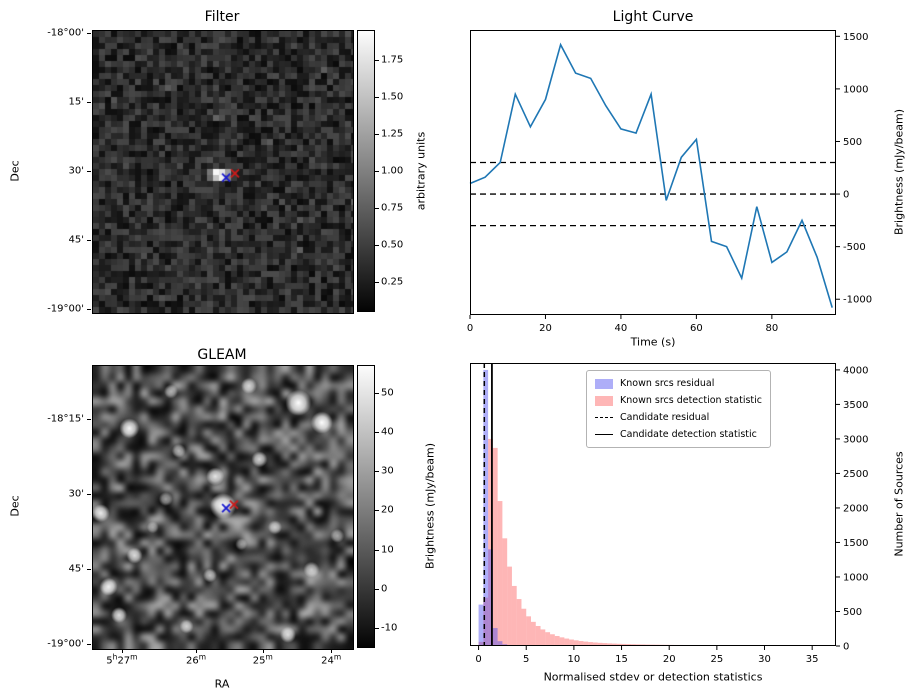 The image size is (916, 699). Describe the element at coordinates (76, 102) in the screenshot. I see `dec-tick-label: 15'` at that location.